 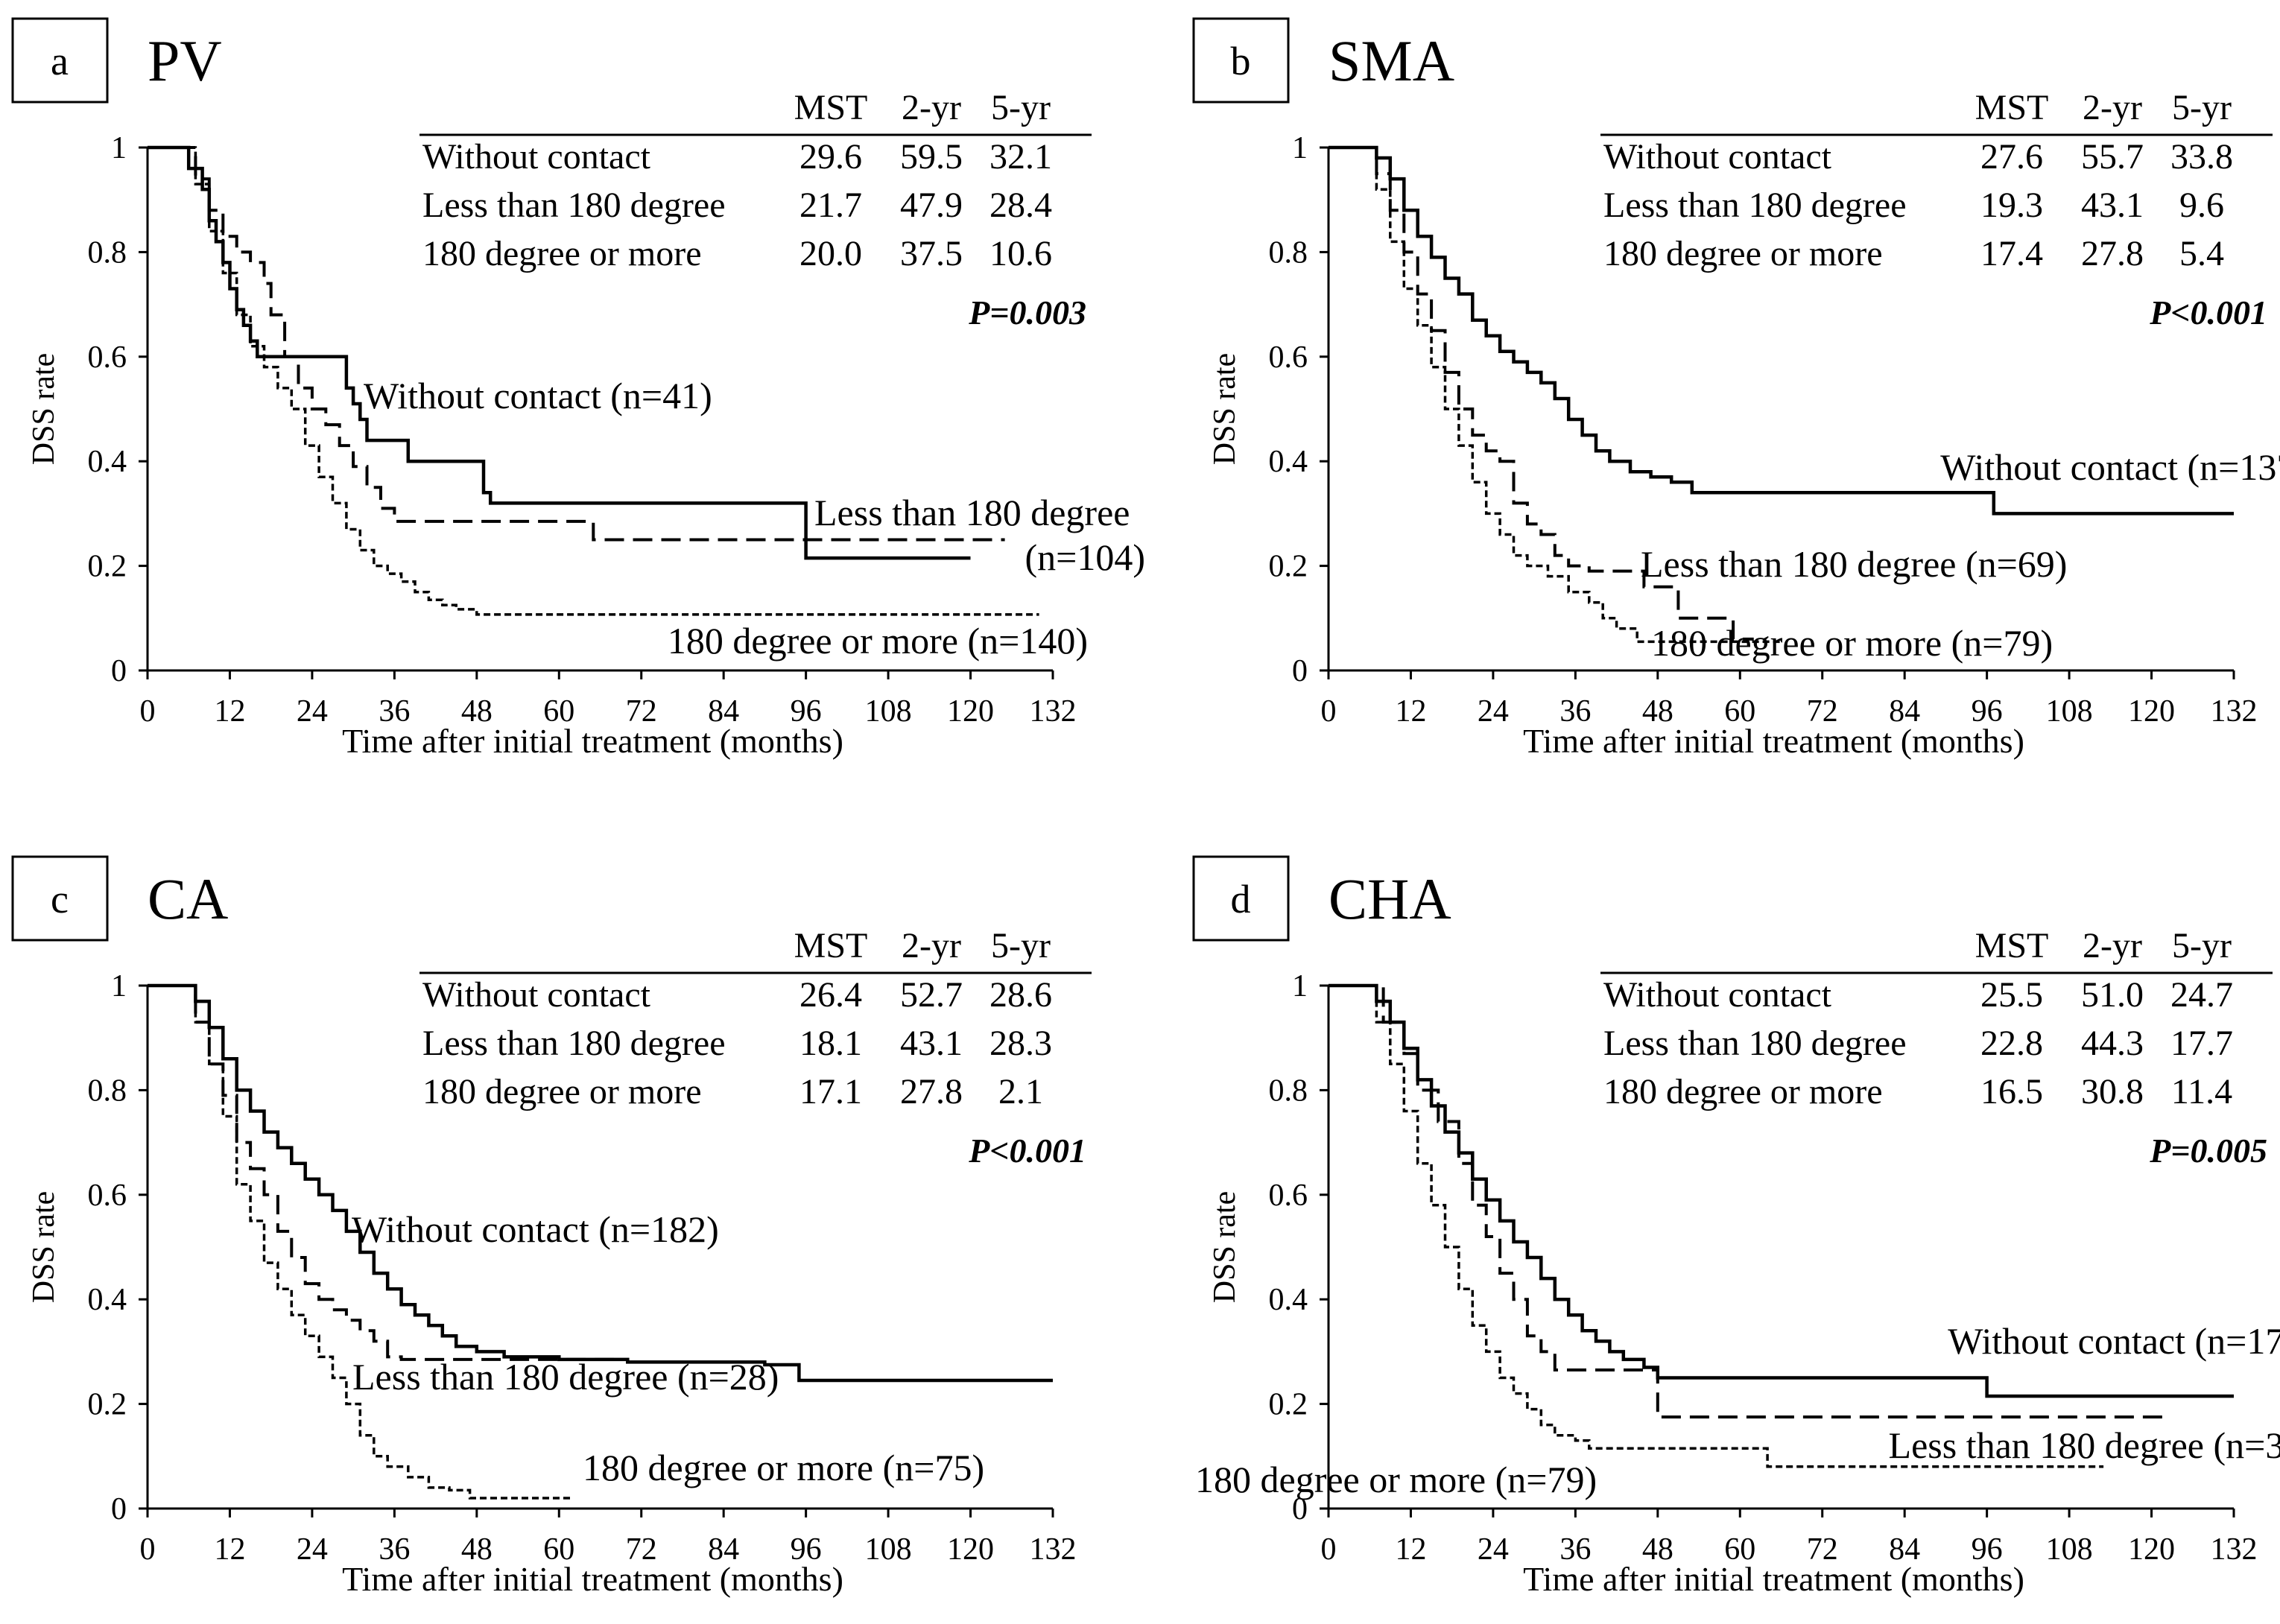 What do you see at coordinates (2201, 157) in the screenshot?
I see `table-cell: 33.8` at bounding box center [2201, 157].